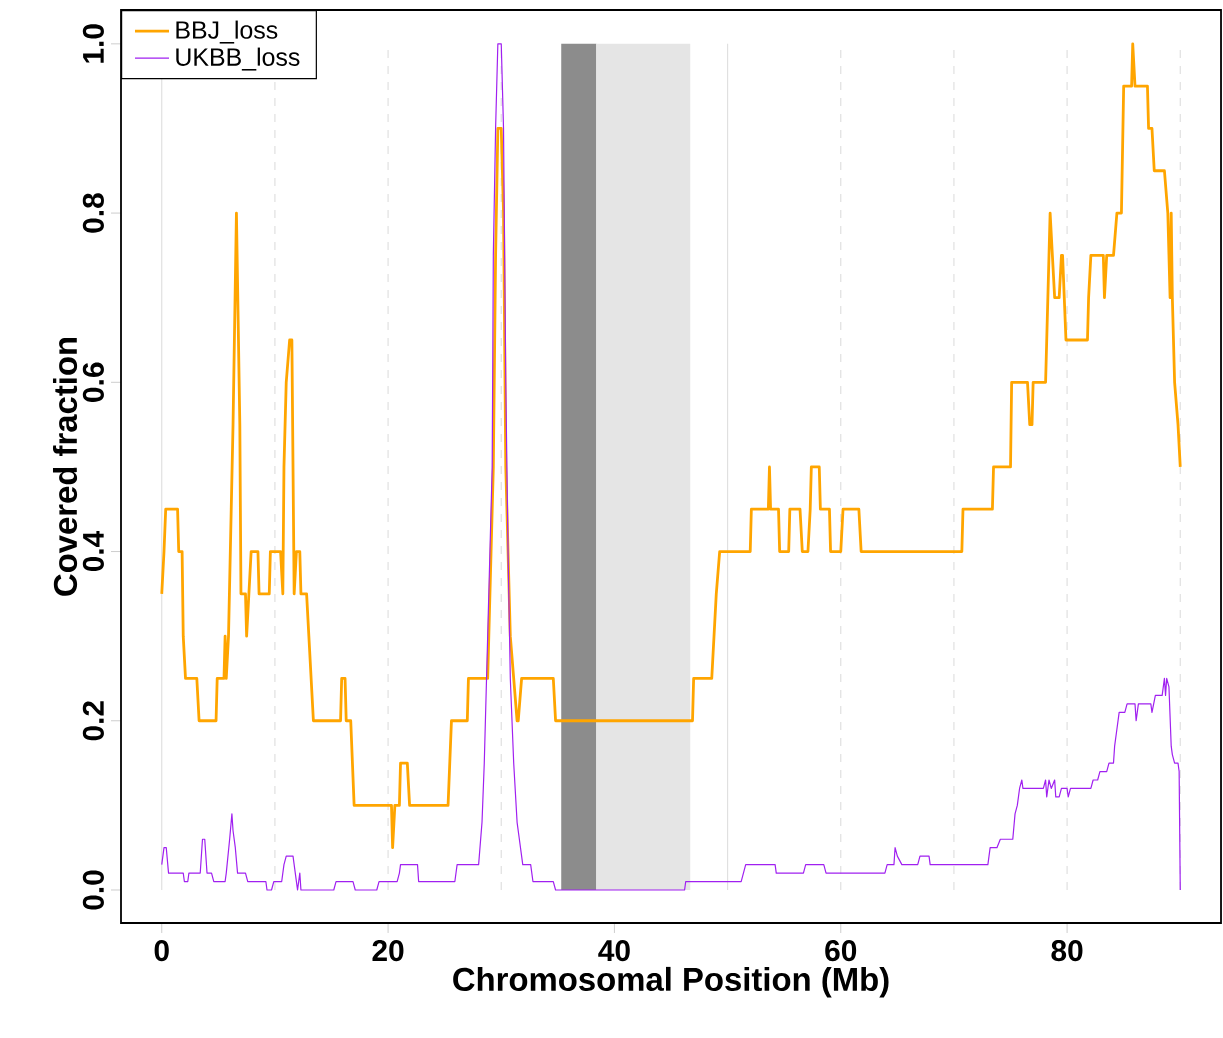 This screenshot has height=1038, width=1223. Describe the element at coordinates (841, 951) in the screenshot. I see `x-tick-label: 60` at that location.